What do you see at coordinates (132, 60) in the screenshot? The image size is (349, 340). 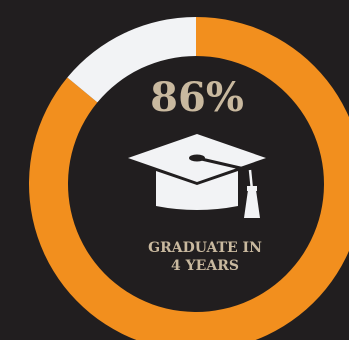 I see `donut-slice-other` at bounding box center [132, 60].